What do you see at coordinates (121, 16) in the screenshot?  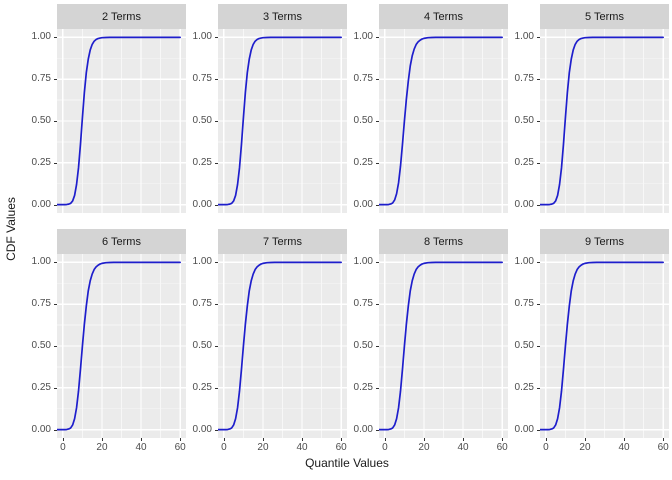 I see `facet-strip-label: 2 Terms` at bounding box center [121, 16].